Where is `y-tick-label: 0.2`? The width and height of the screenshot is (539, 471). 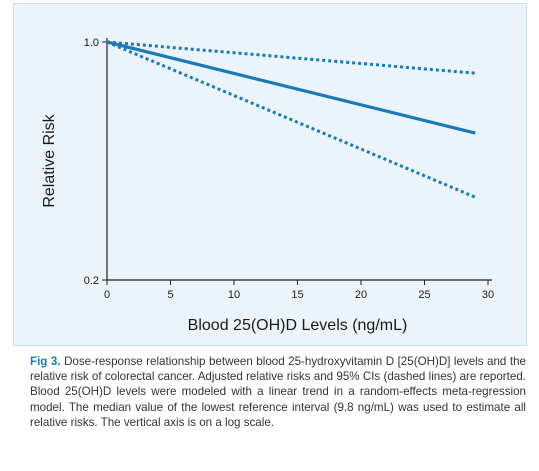
y-tick-label: 0.2 is located at coordinates (91, 281).